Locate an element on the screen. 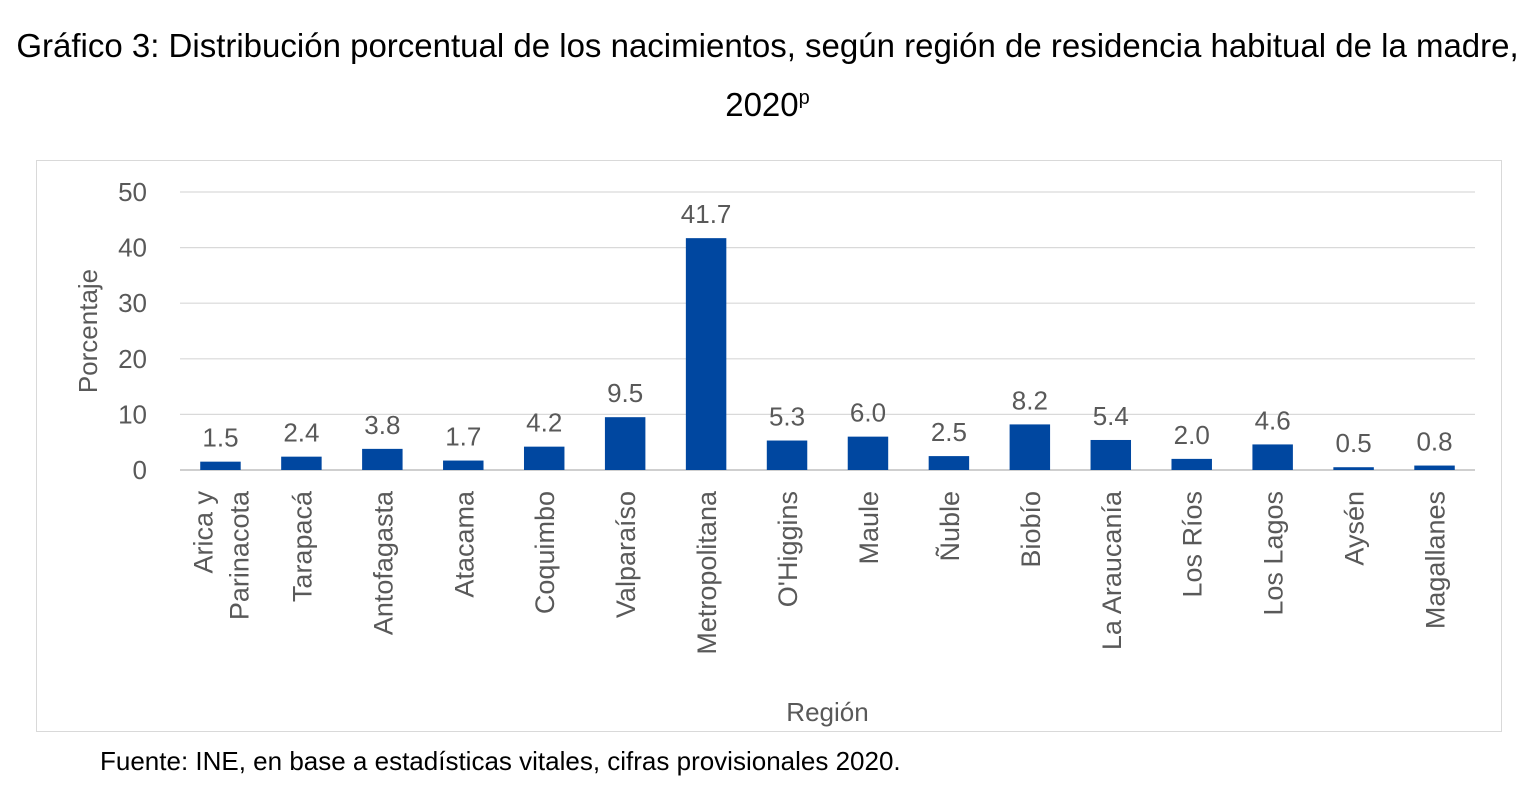  data-label: 2.0 is located at coordinates (1192, 435).